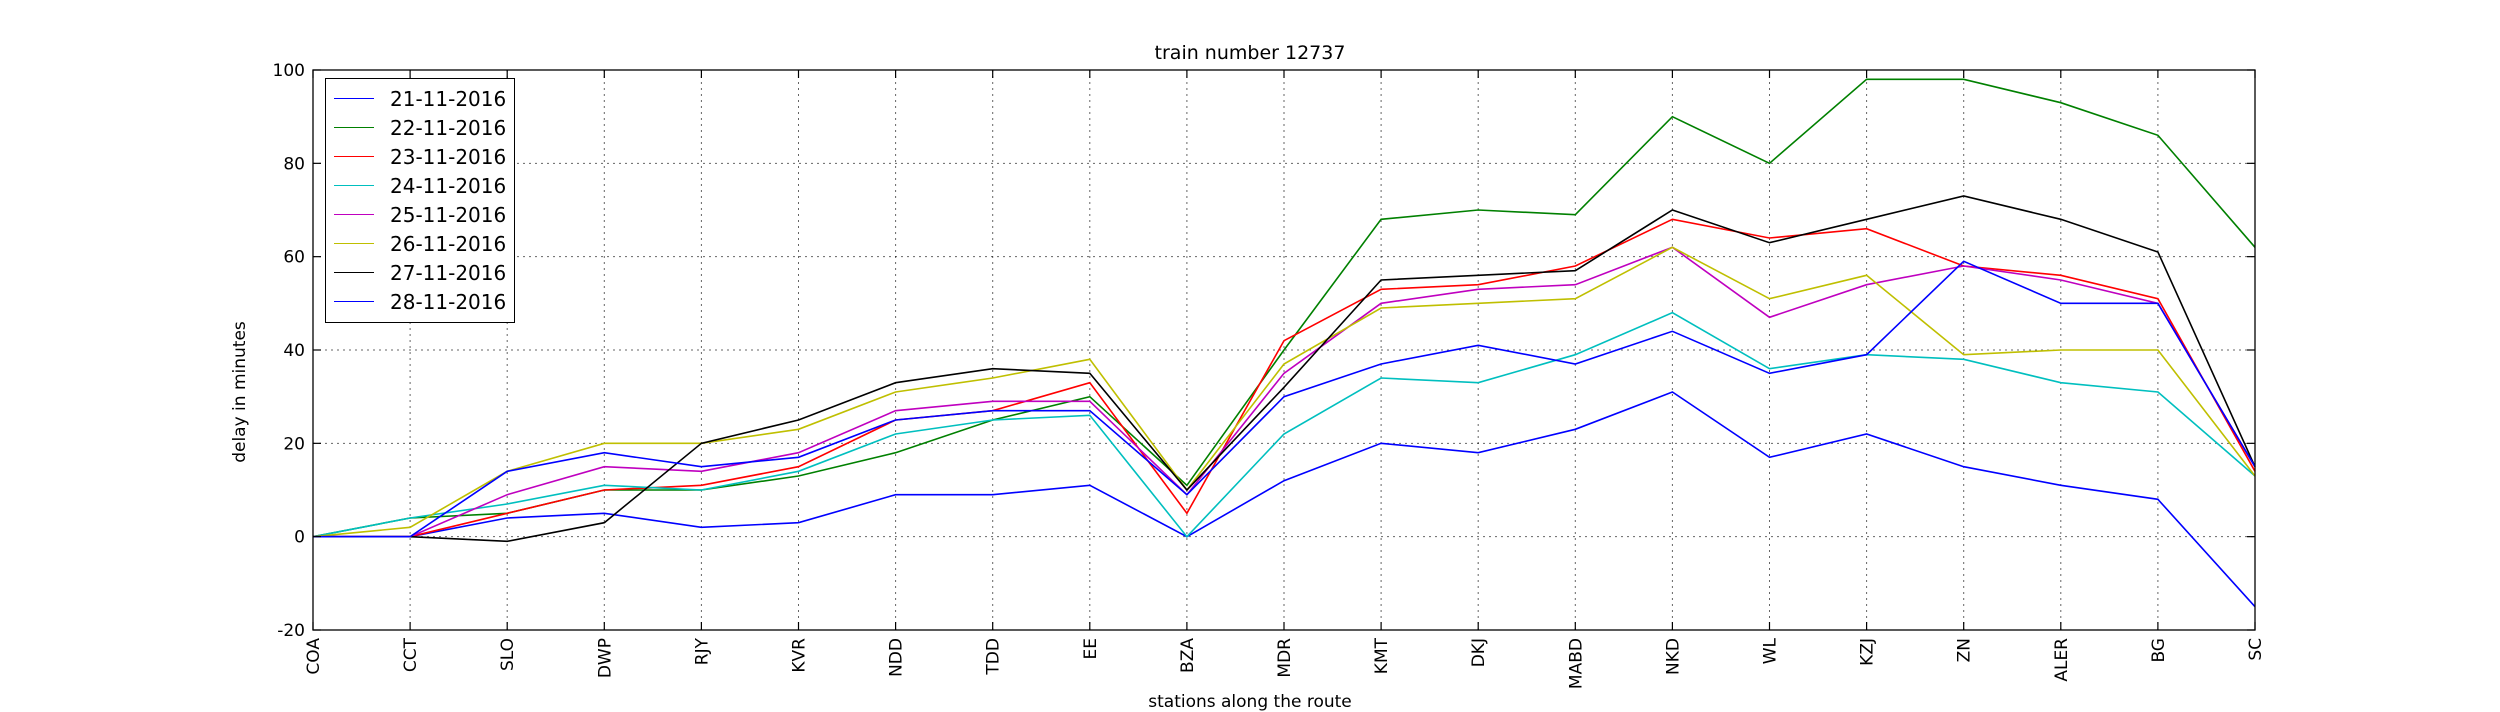 The image size is (2500, 712). I want to click on y-axis-label: delay in minutes, so click(240, 392).